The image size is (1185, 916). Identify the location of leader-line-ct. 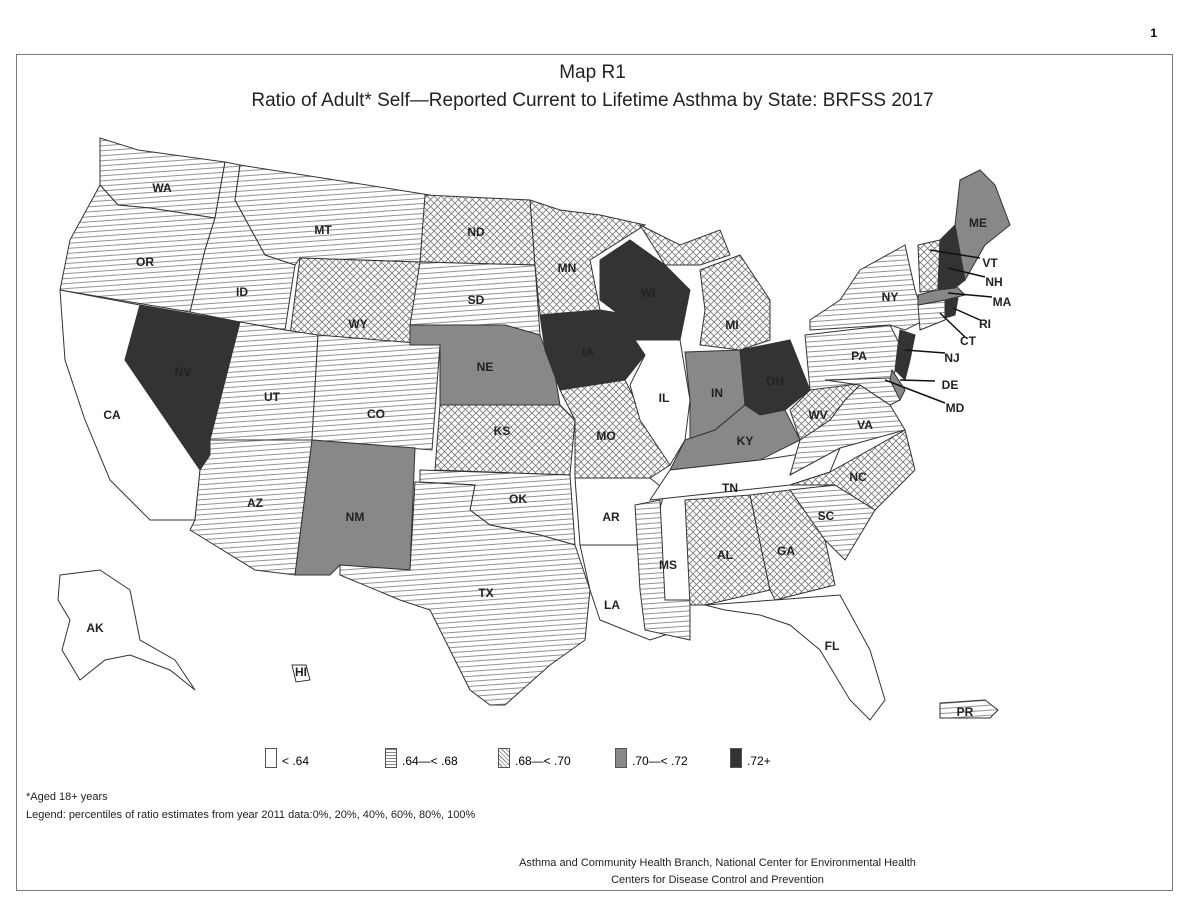
(952, 325).